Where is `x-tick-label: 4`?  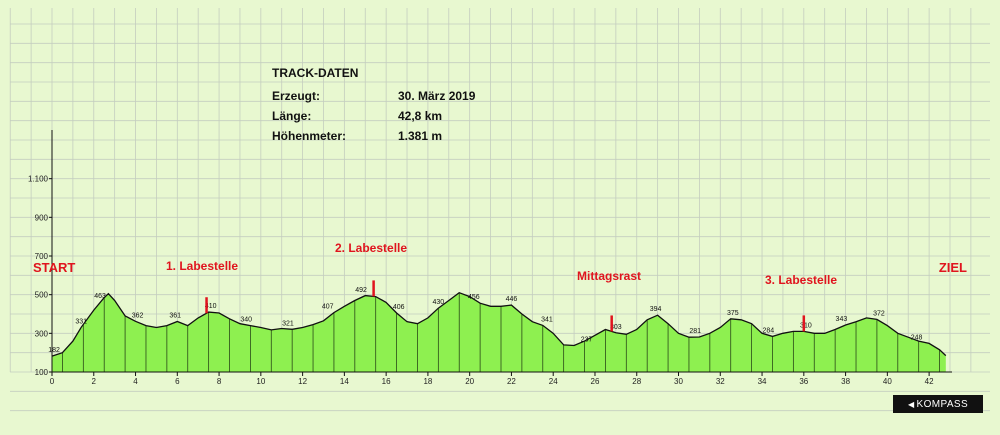
x-tick-label: 4 is located at coordinates (135, 381).